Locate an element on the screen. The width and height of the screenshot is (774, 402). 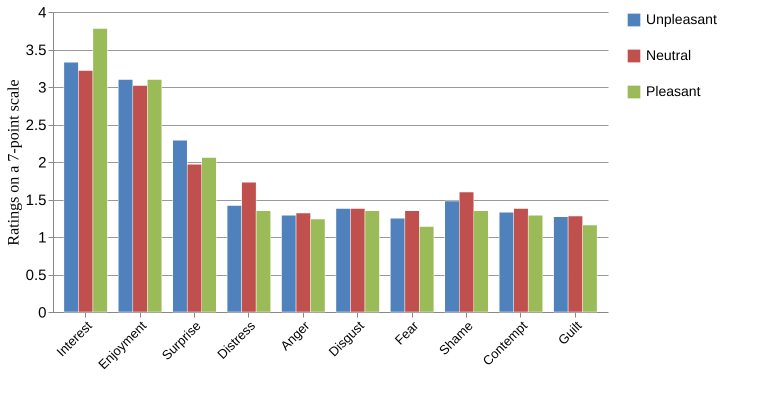
y-tick-label: 3 is located at coordinates (42, 88).